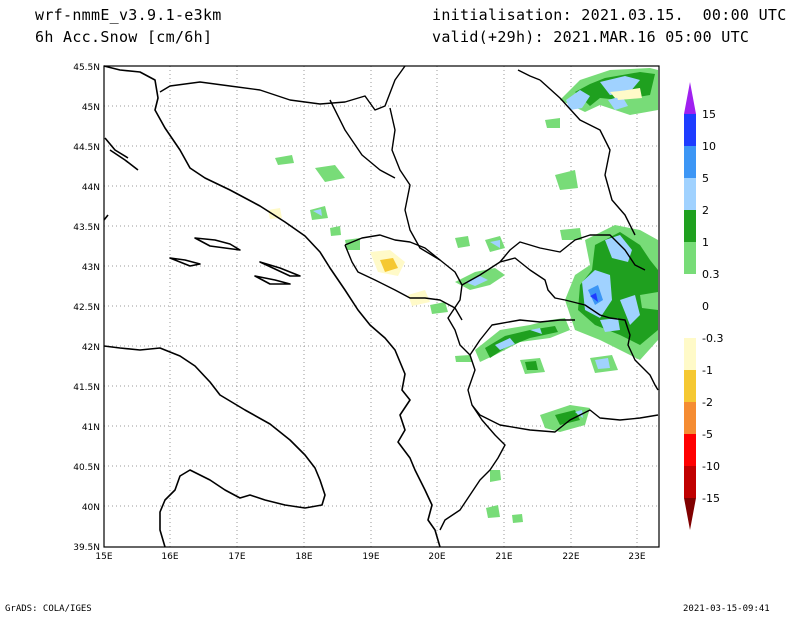  What do you see at coordinates (86, 388) in the screenshot?
I see `lat-tick: 41.5N` at bounding box center [86, 388].